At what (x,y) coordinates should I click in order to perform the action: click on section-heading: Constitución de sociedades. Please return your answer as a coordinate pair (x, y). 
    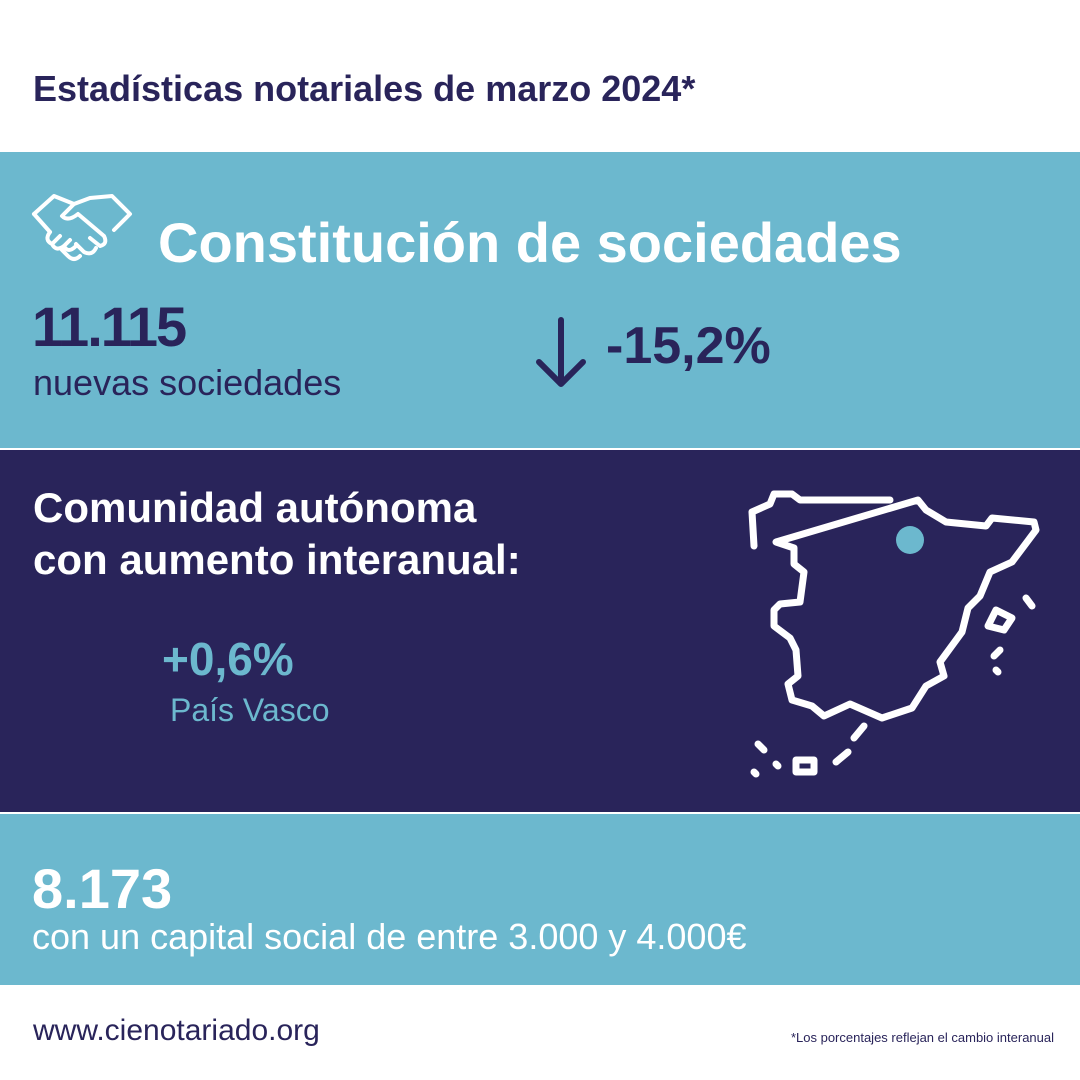
    Looking at the image, I should click on (530, 242).